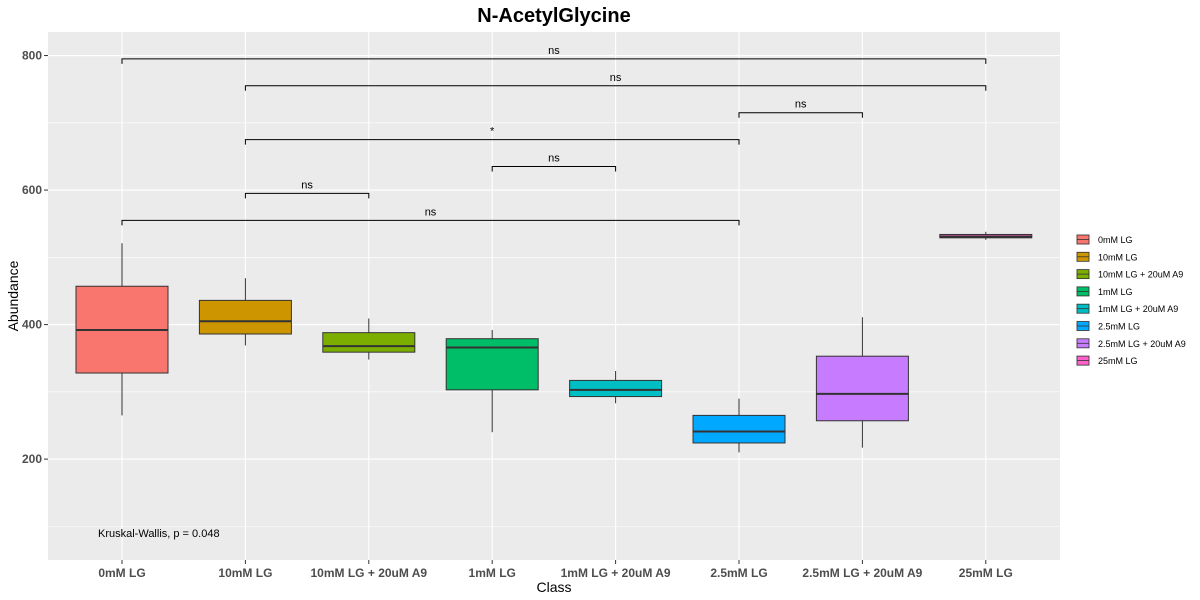 The height and width of the screenshot is (600, 1200). I want to click on y-axis-ticks: 200 400 600 800, so click(35, 257).